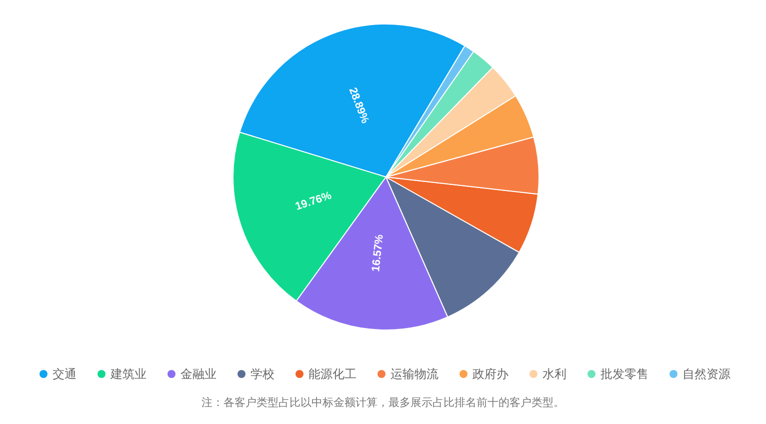  Describe the element at coordinates (314, 201) in the screenshot. I see `data-label: 19.76%` at that location.